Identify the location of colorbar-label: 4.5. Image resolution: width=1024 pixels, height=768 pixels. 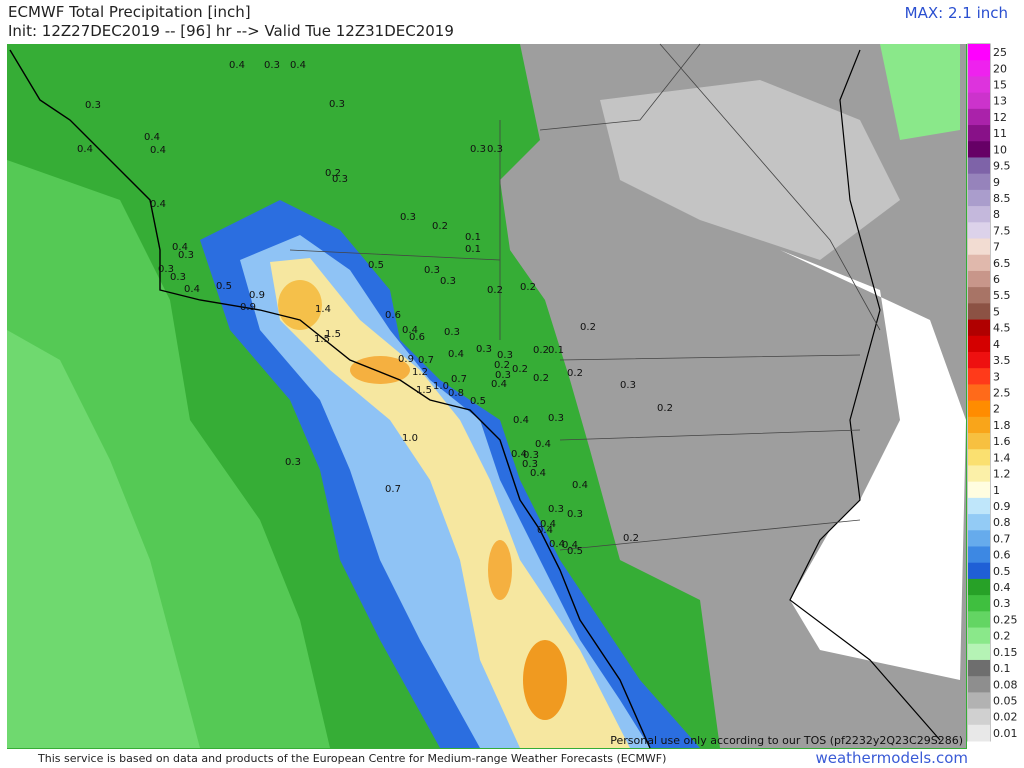
(1002, 328).